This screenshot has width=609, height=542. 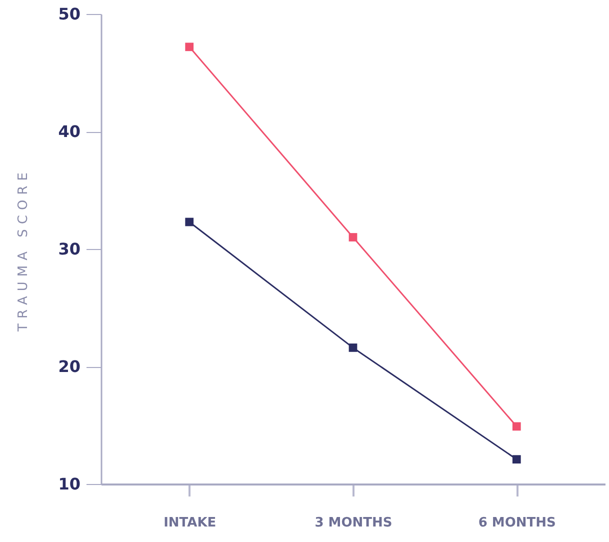 I want to click on y-tick-label: 30, so click(x=69, y=249).